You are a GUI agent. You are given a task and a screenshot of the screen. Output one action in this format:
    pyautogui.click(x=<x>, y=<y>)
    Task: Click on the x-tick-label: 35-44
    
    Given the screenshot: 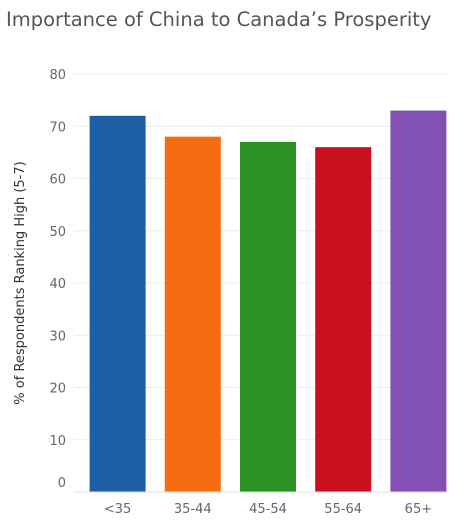 What is the action you would take?
    pyautogui.click(x=193, y=509)
    